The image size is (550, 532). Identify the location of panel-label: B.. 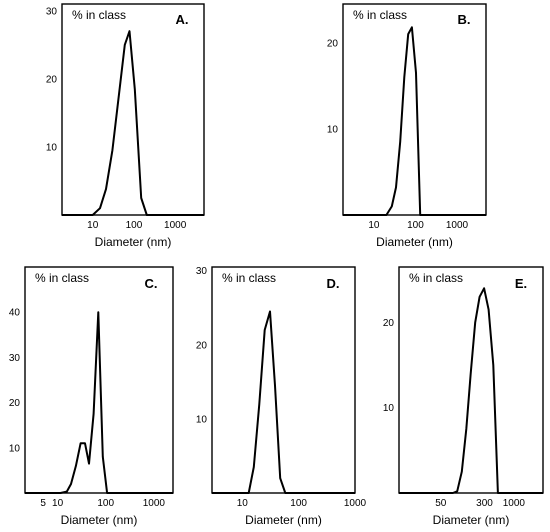
(464, 19).